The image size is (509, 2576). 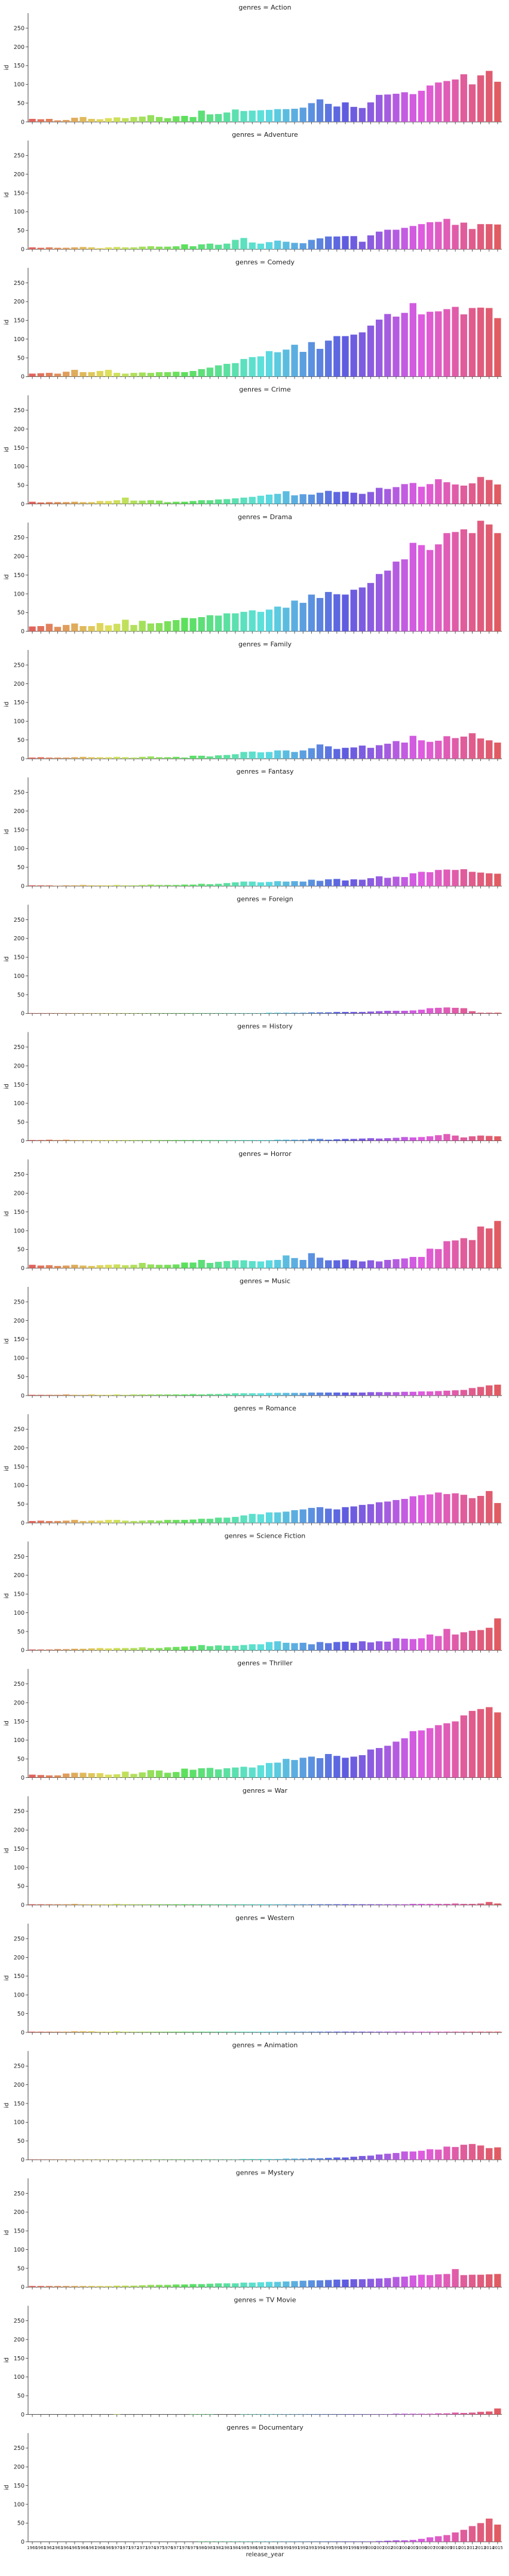 I want to click on bar-2000, so click(x=371, y=2414).